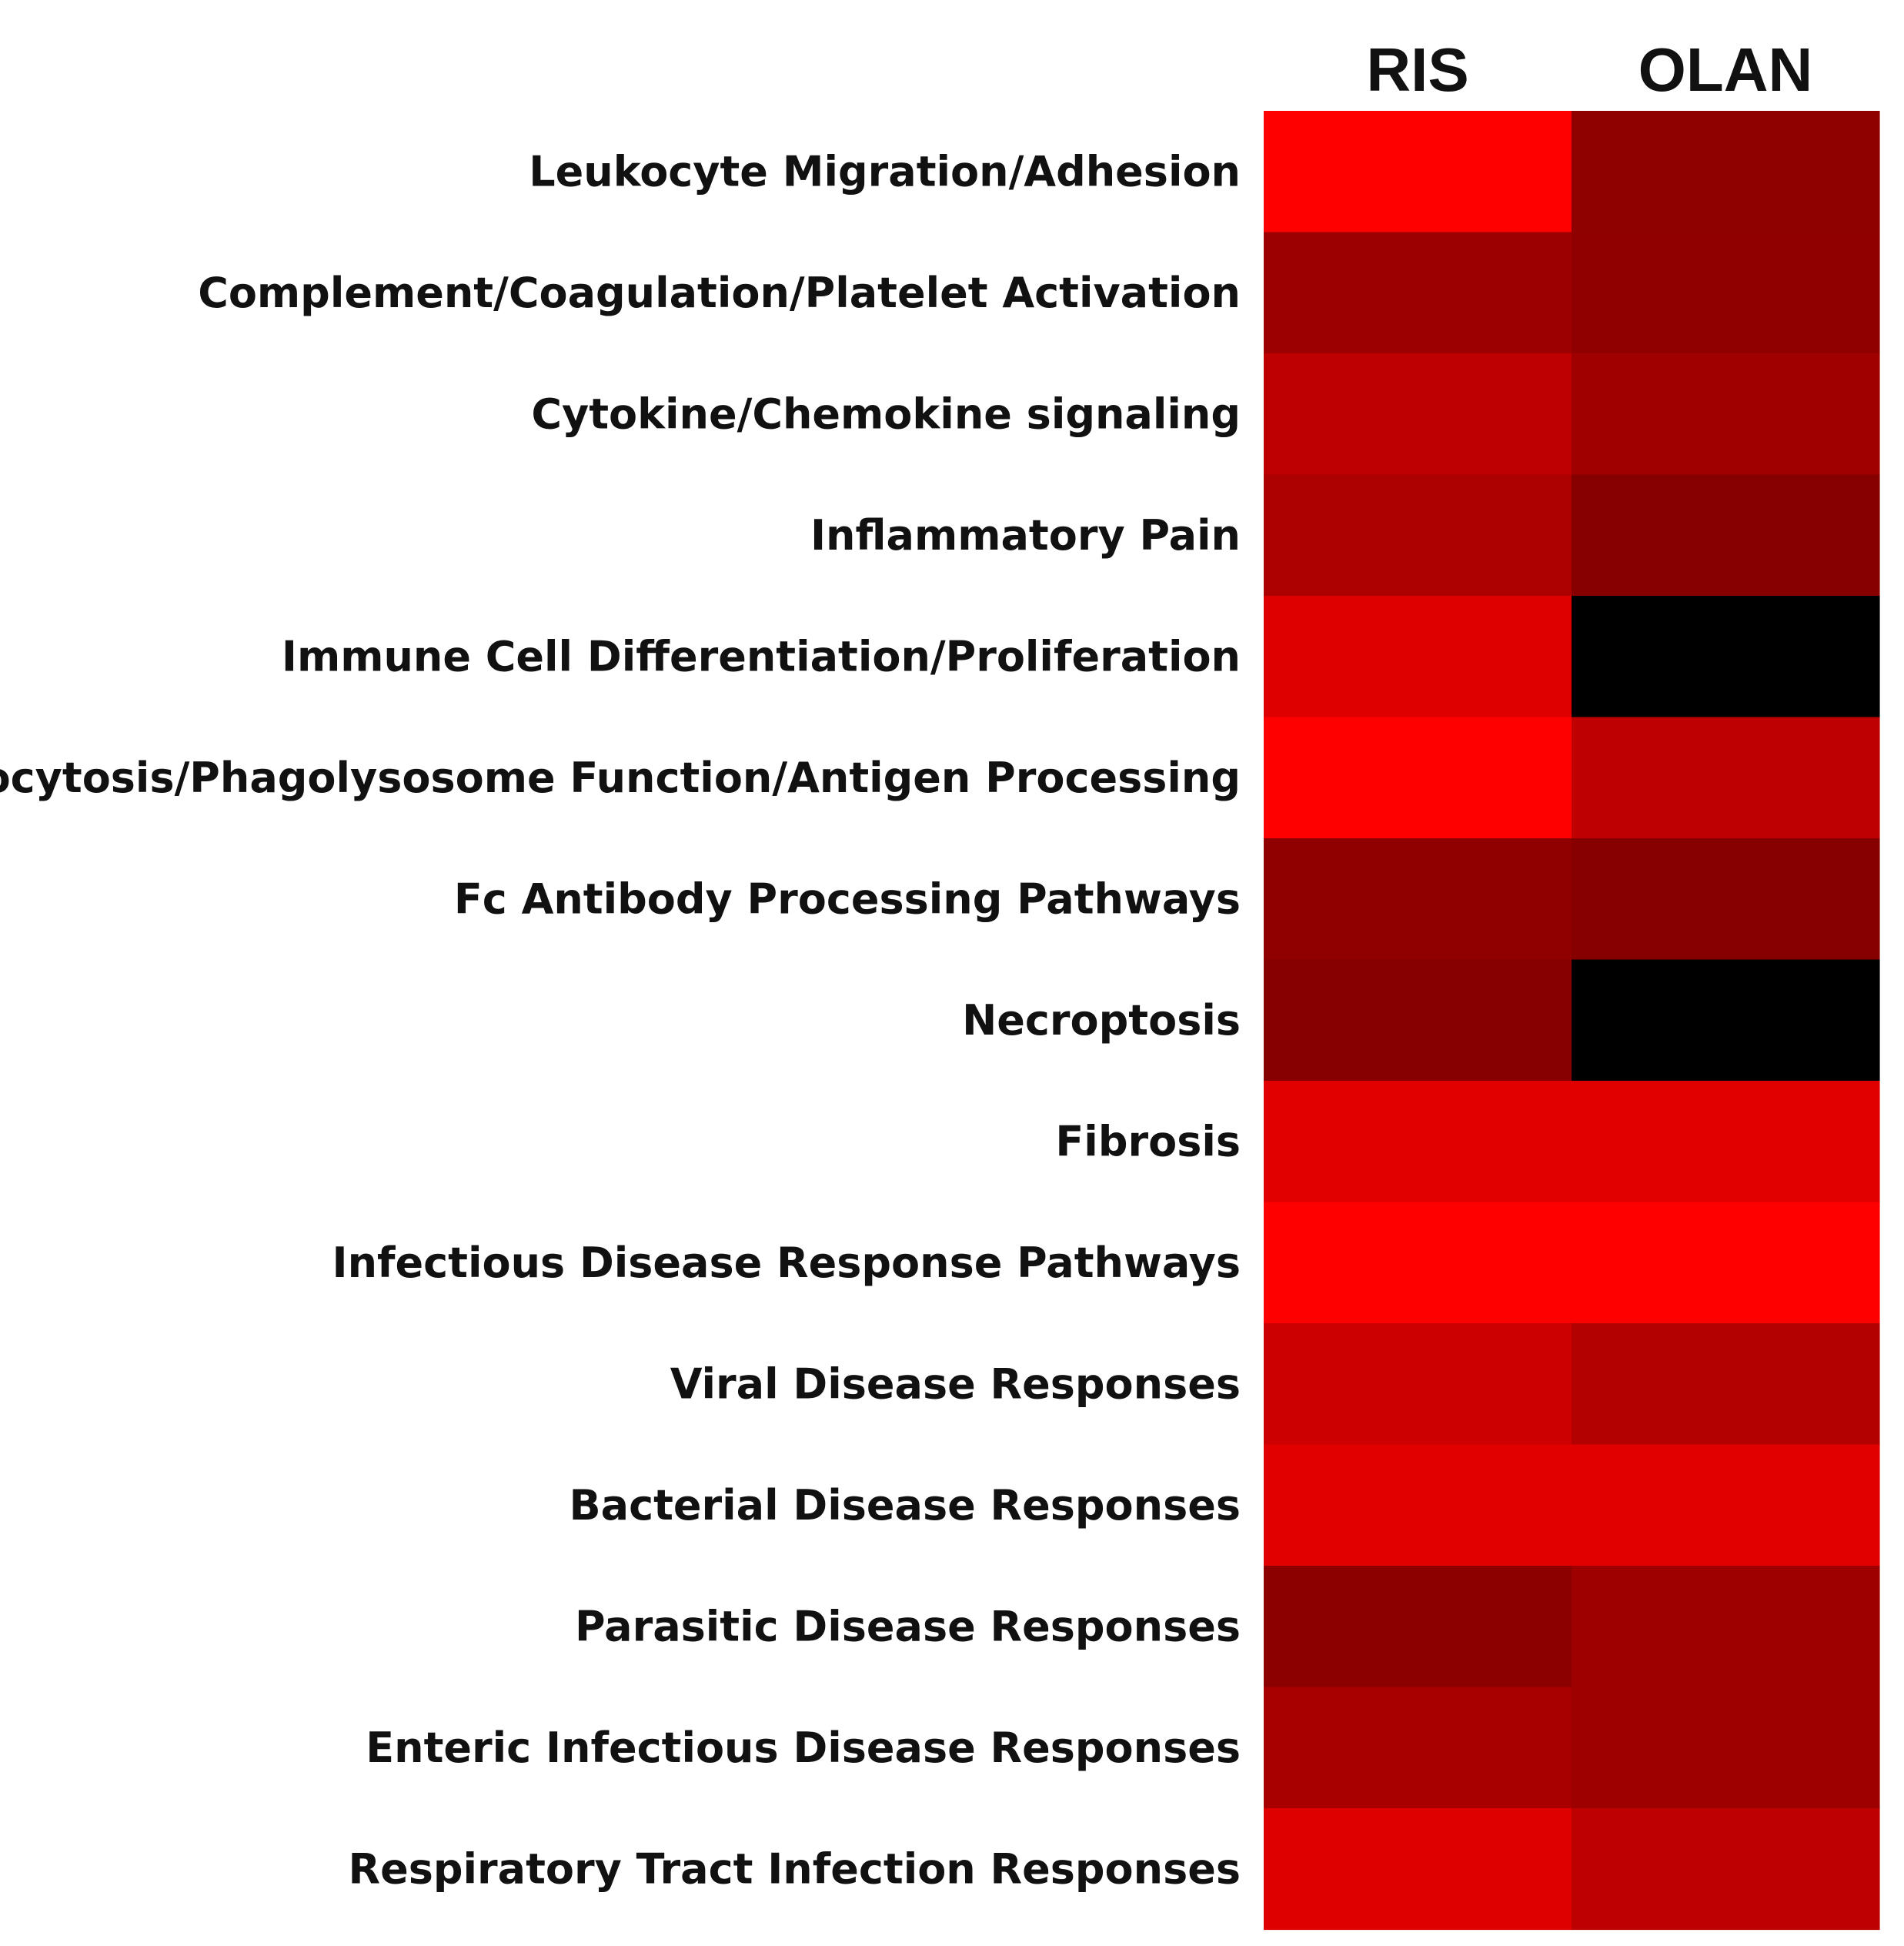 This screenshot has width=1904, height=1946. Describe the element at coordinates (1726, 899) in the screenshot. I see `heatmap-cell-olan-fc-antibody-processing-pathways` at that location.